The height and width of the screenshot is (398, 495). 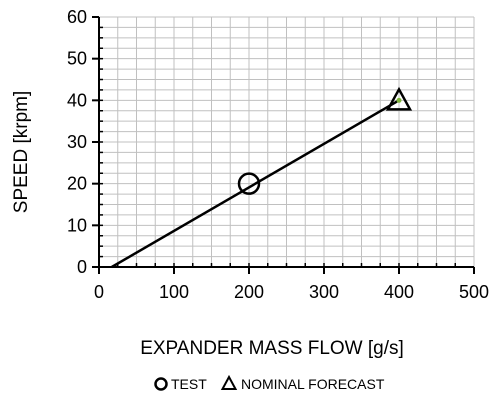 What do you see at coordinates (99, 292) in the screenshot?
I see `x-tick-label: 0` at bounding box center [99, 292].